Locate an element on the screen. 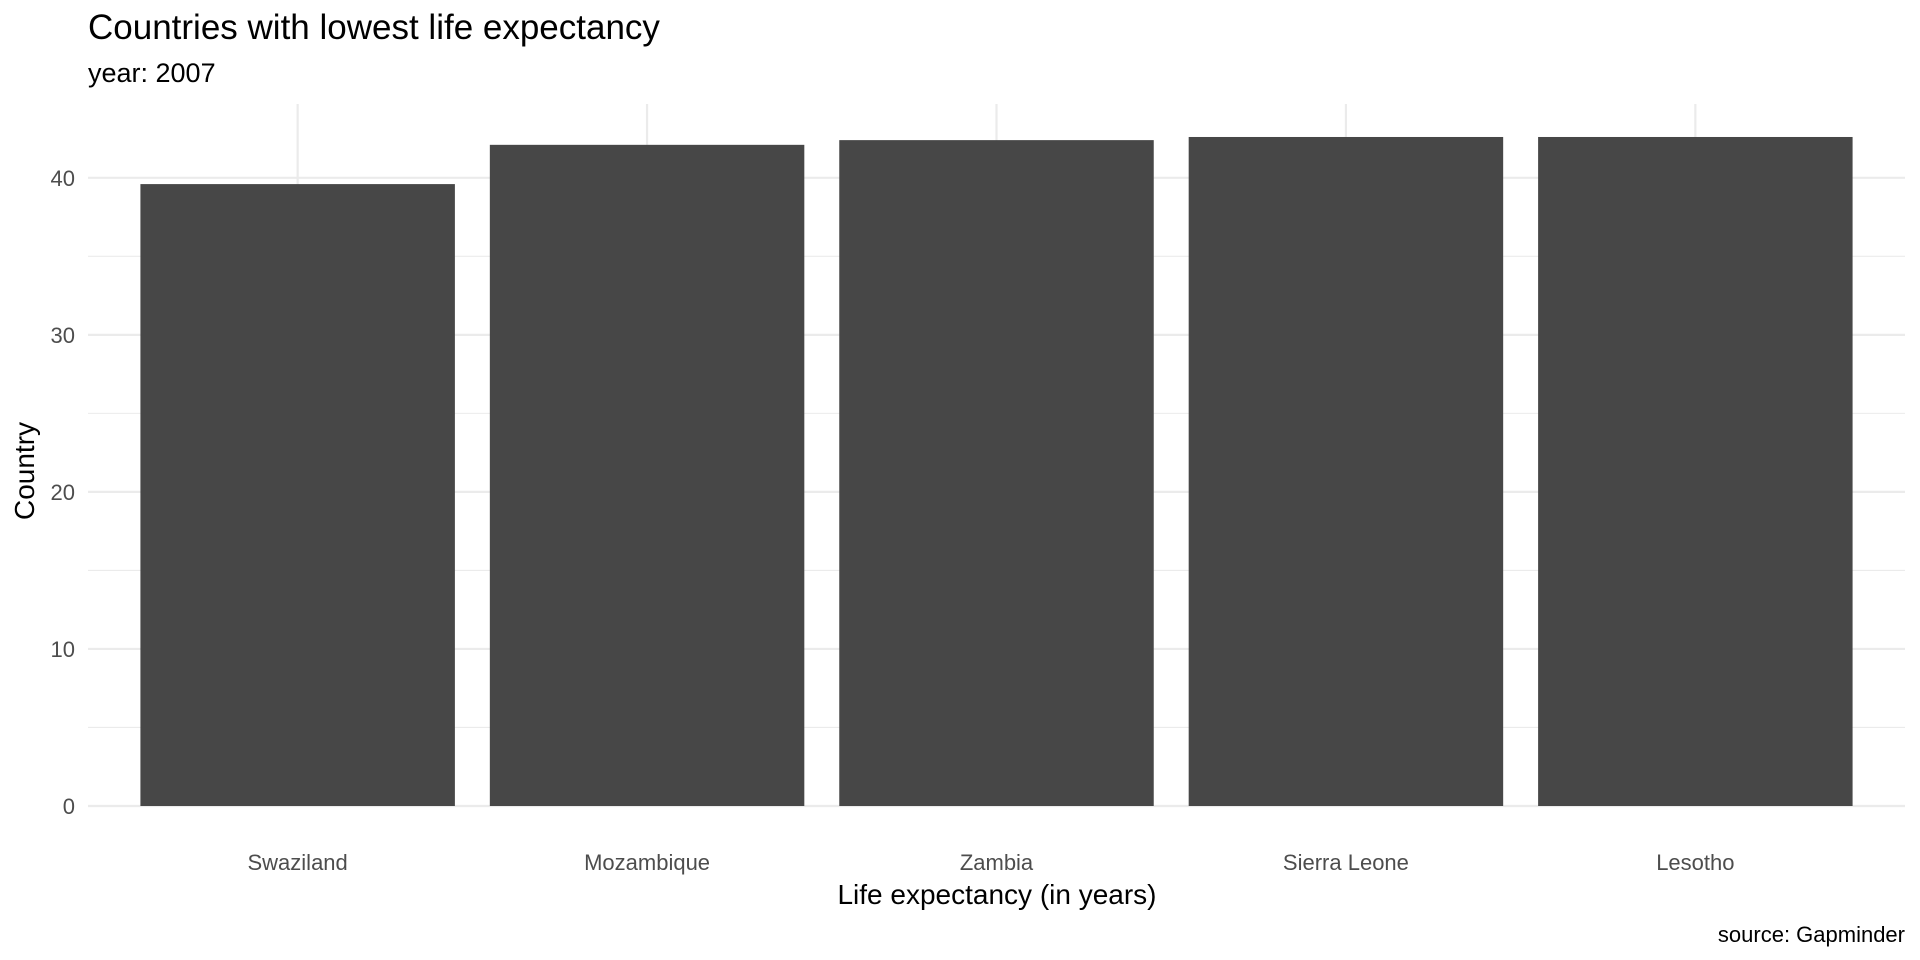 The height and width of the screenshot is (960, 1920). x-tick-label: Zambia is located at coordinates (997, 862).